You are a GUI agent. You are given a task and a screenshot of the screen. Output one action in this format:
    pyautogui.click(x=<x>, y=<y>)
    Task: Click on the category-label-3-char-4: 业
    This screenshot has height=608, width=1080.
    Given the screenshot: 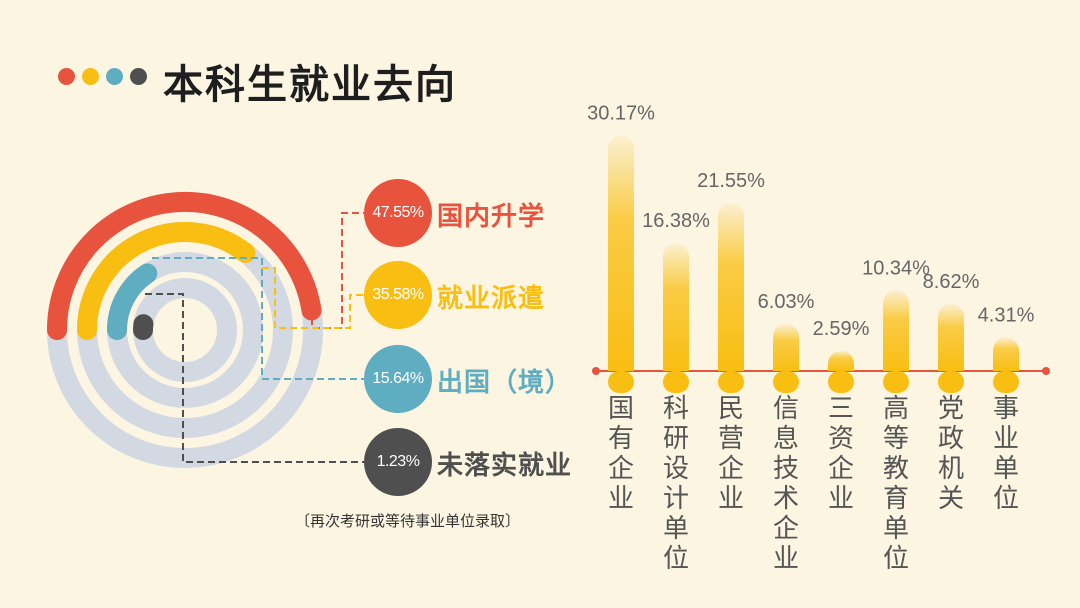 What is the action you would take?
    pyautogui.click(x=731, y=499)
    